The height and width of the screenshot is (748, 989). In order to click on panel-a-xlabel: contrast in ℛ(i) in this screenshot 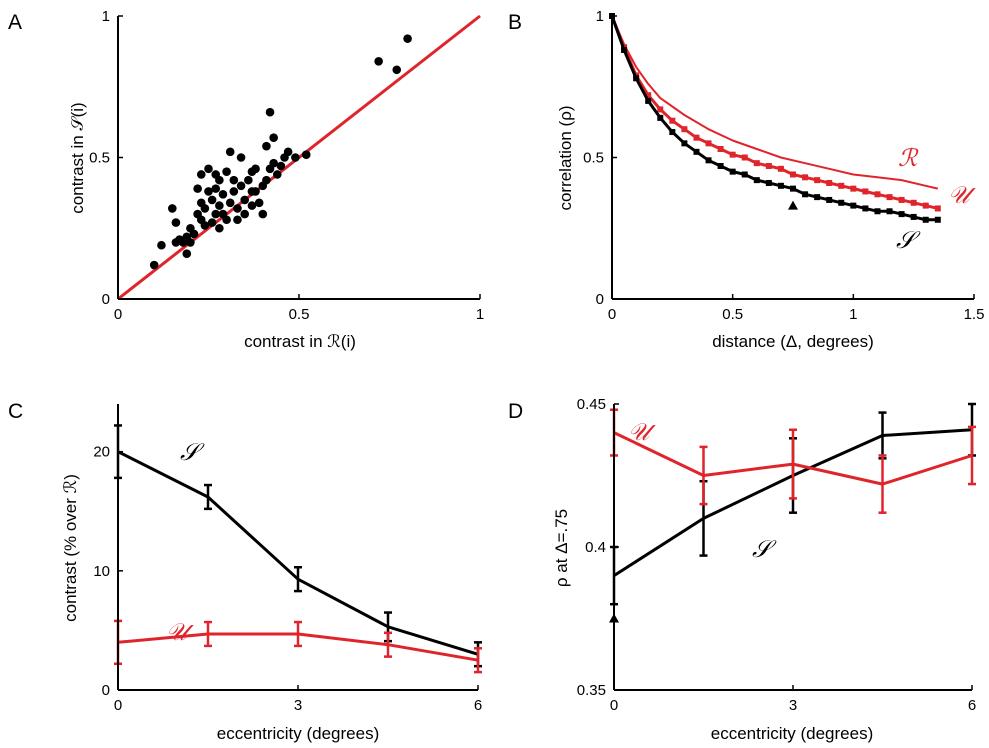, I will do `click(300, 341)`.